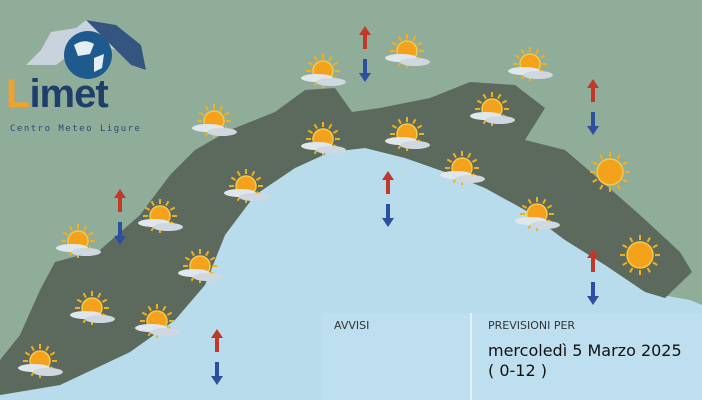  What do you see at coordinates (471, 356) in the screenshot?
I see `divider` at bounding box center [471, 356].